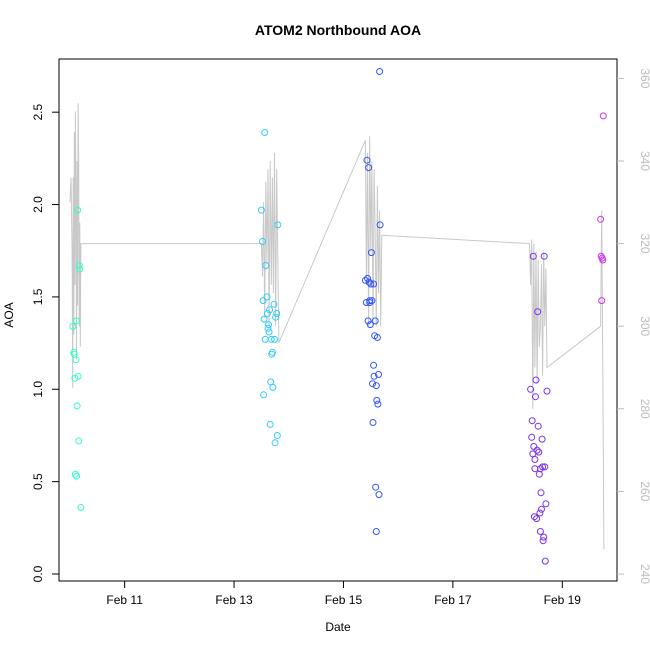 Image resolution: width=650 pixels, height=650 pixels. Describe the element at coordinates (38, 481) in the screenshot. I see `y-tick-label: 0.5` at that location.